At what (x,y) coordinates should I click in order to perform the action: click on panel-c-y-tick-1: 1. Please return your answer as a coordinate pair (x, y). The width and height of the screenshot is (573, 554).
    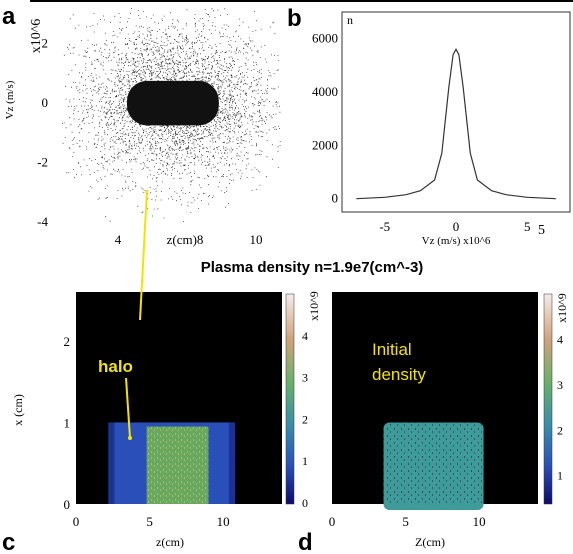
    Looking at the image, I should click on (67, 422).